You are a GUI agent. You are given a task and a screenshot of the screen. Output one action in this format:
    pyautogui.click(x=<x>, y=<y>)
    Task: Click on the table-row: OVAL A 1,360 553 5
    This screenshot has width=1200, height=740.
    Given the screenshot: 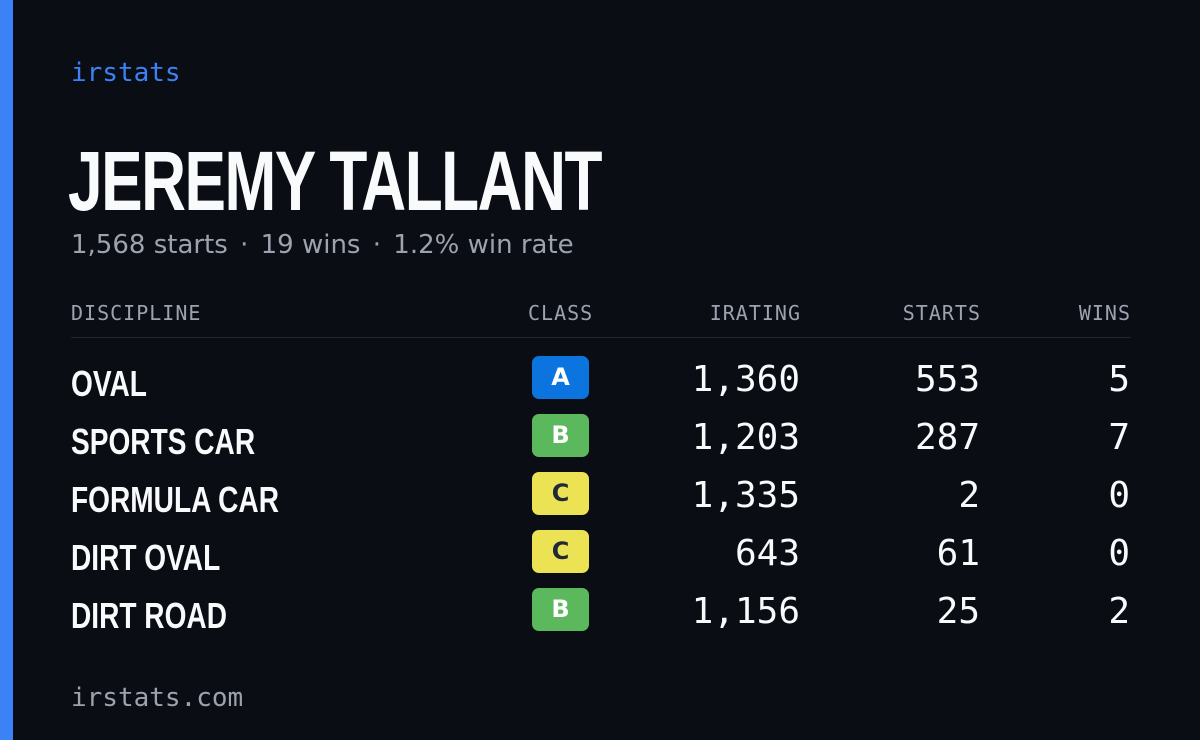 What is the action you would take?
    pyautogui.click(x=601, y=381)
    